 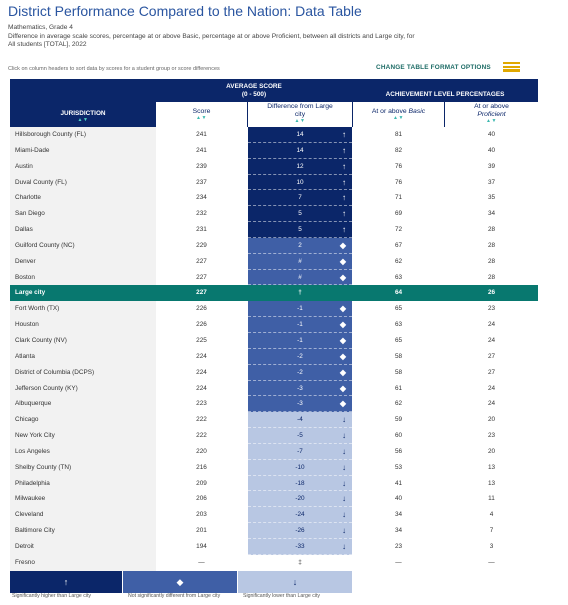 I want to click on cell-at-or-above-basic: 34, so click(x=398, y=531).